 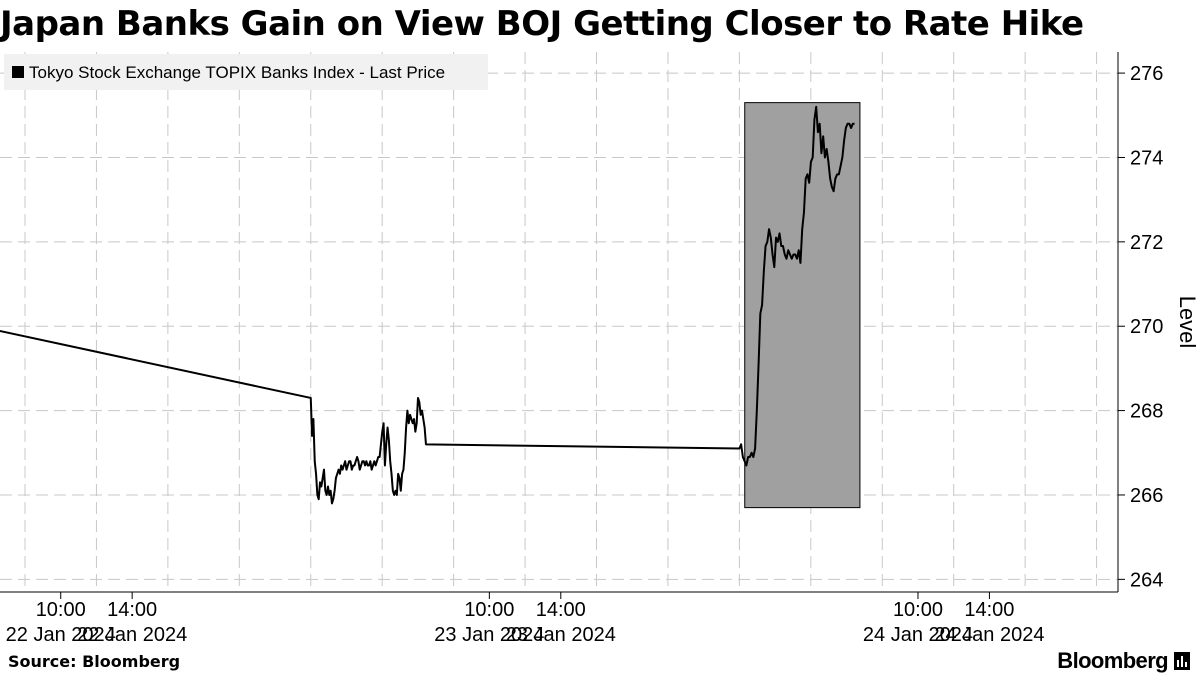 What do you see at coordinates (94, 661) in the screenshot?
I see `source-note: Source: Bloomberg` at bounding box center [94, 661].